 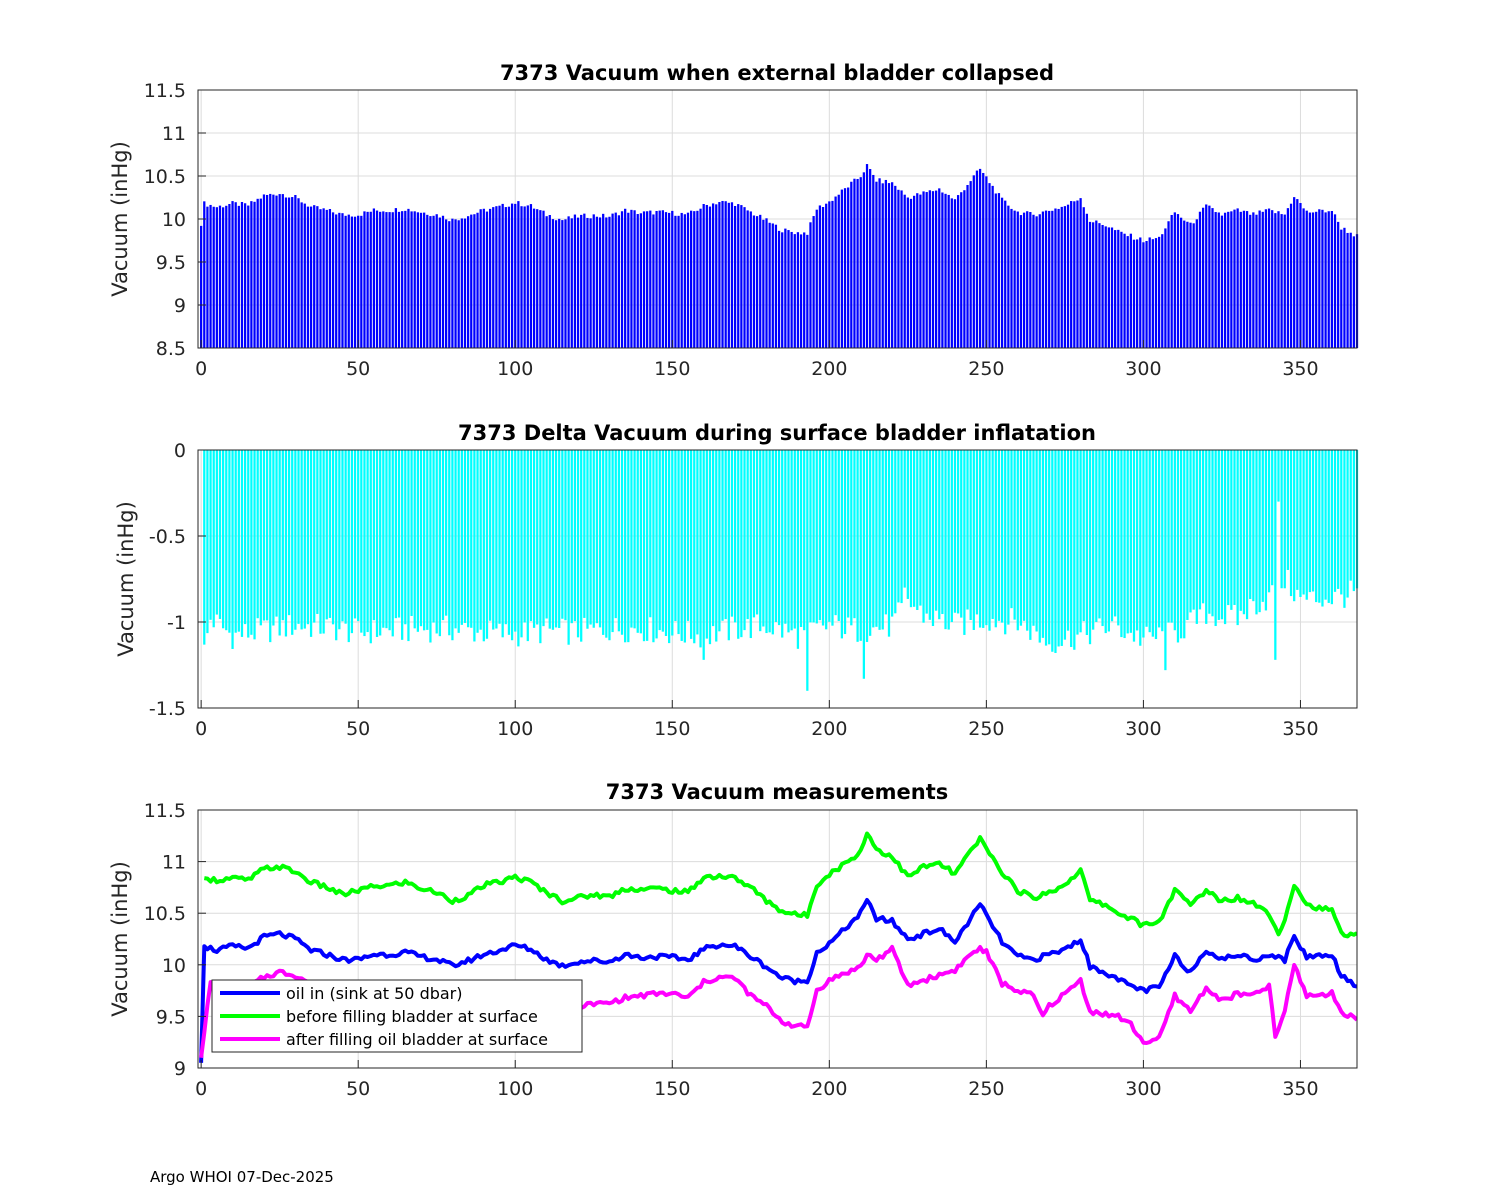 What do you see at coordinates (165, 91) in the screenshot?
I see `y-tick-label: 11.5` at bounding box center [165, 91].